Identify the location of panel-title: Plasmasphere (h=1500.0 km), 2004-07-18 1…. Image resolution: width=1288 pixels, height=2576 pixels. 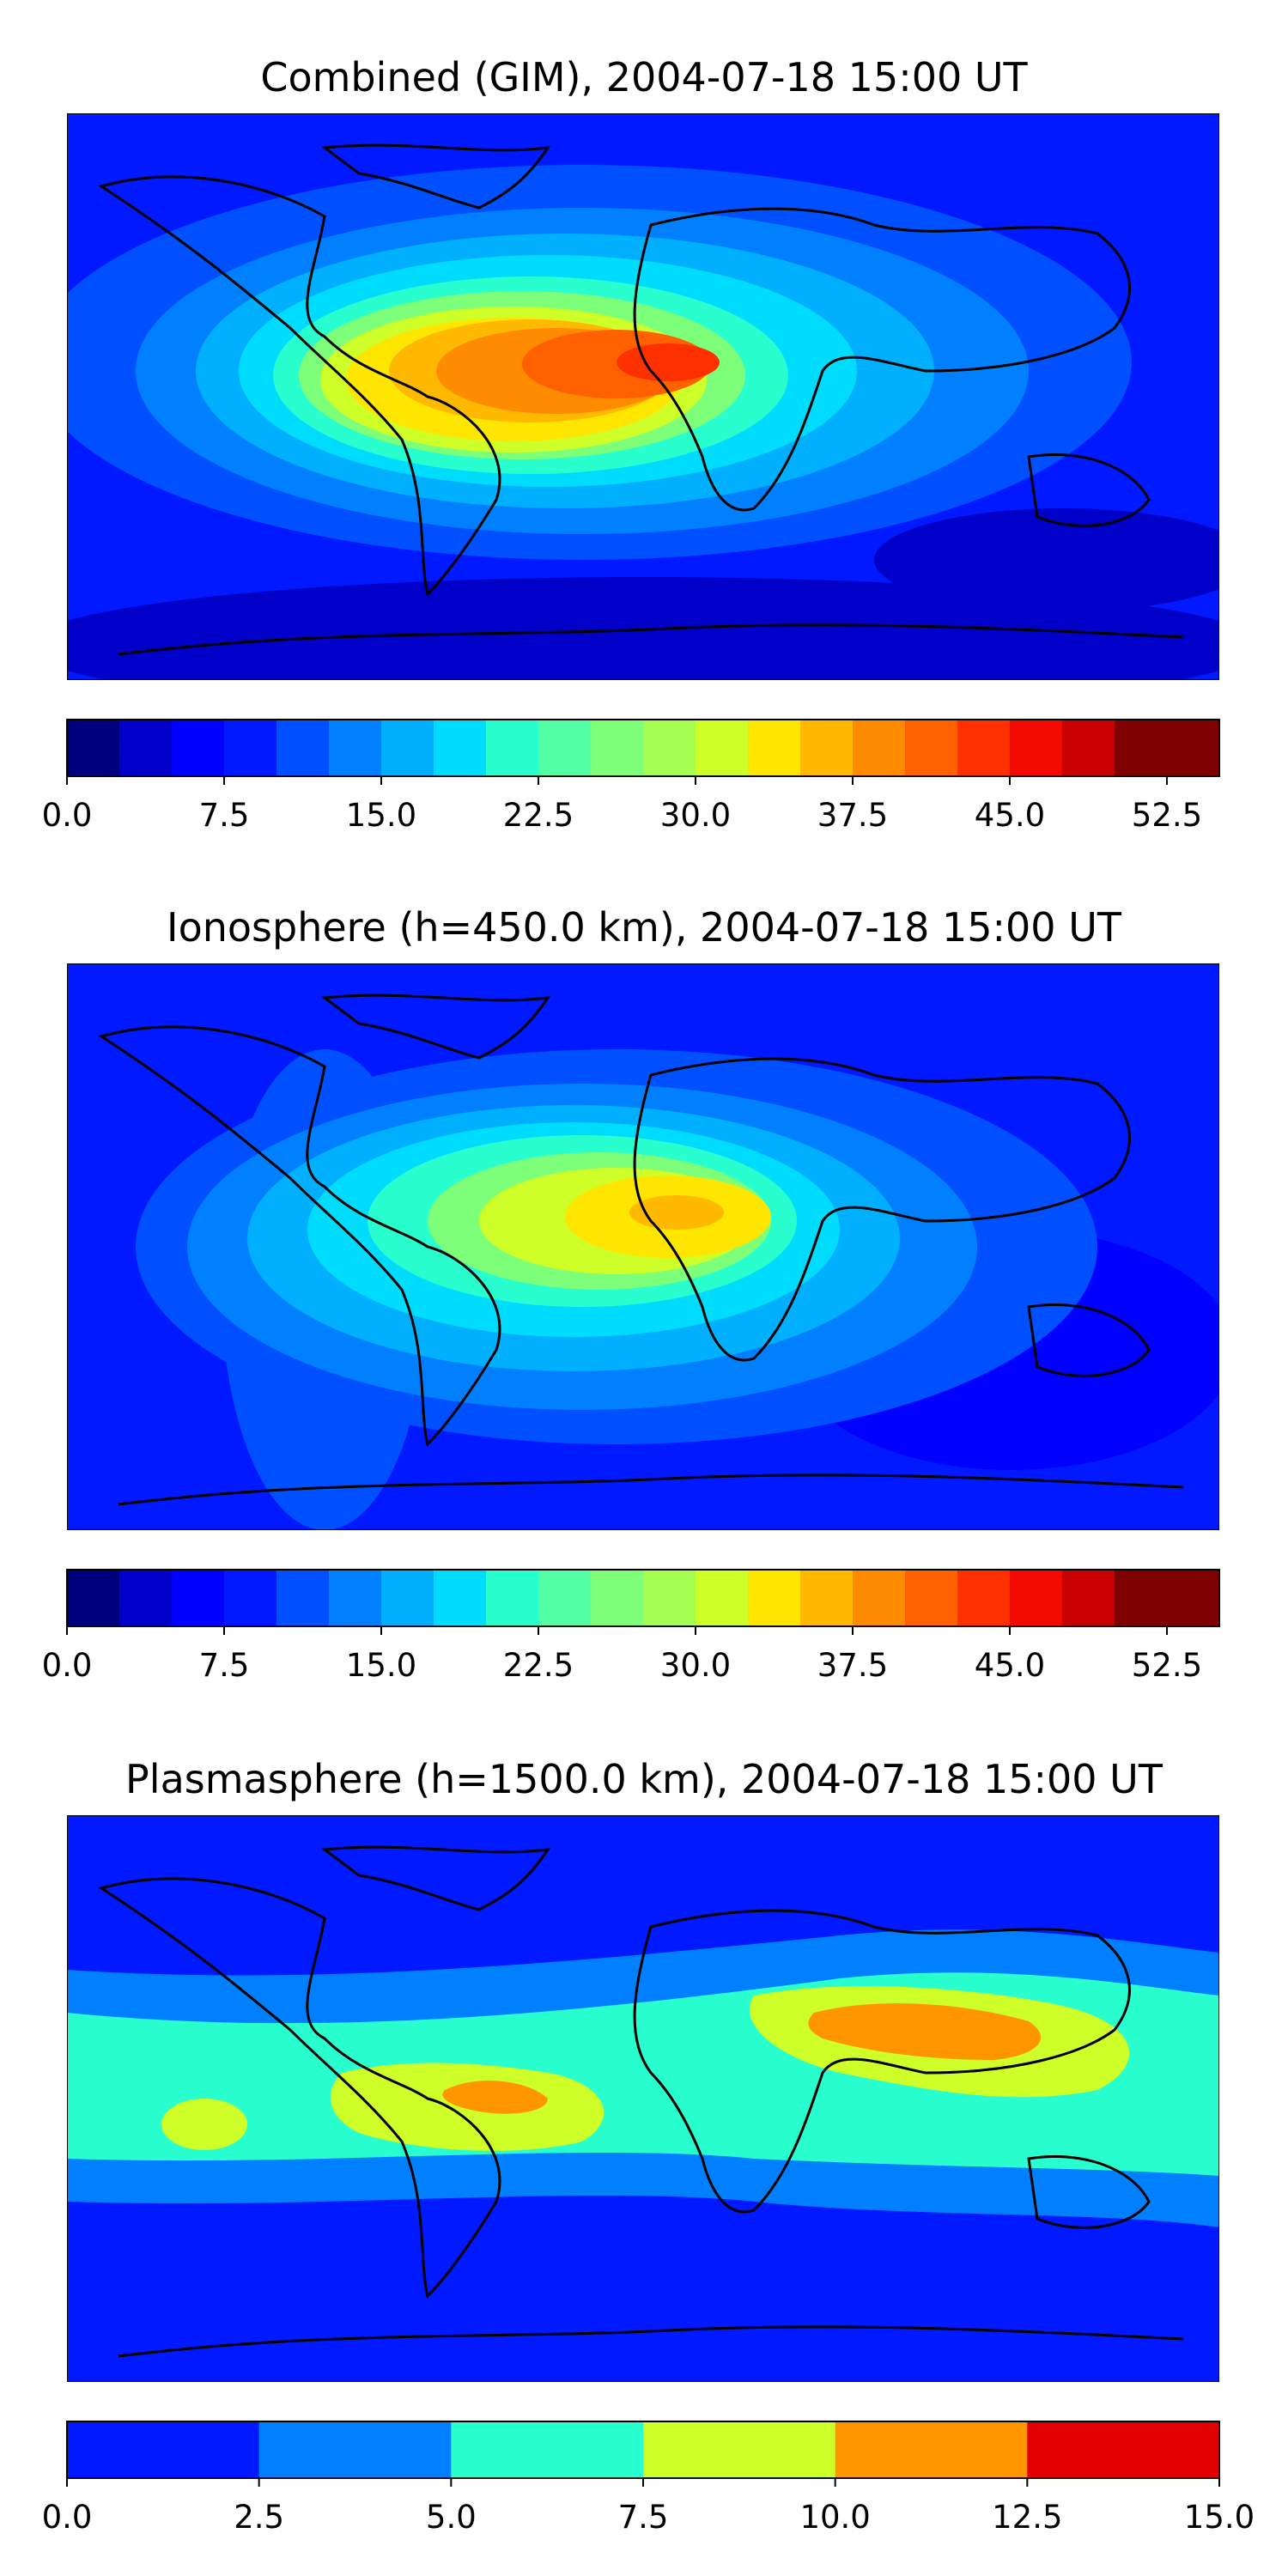
(644, 1779).